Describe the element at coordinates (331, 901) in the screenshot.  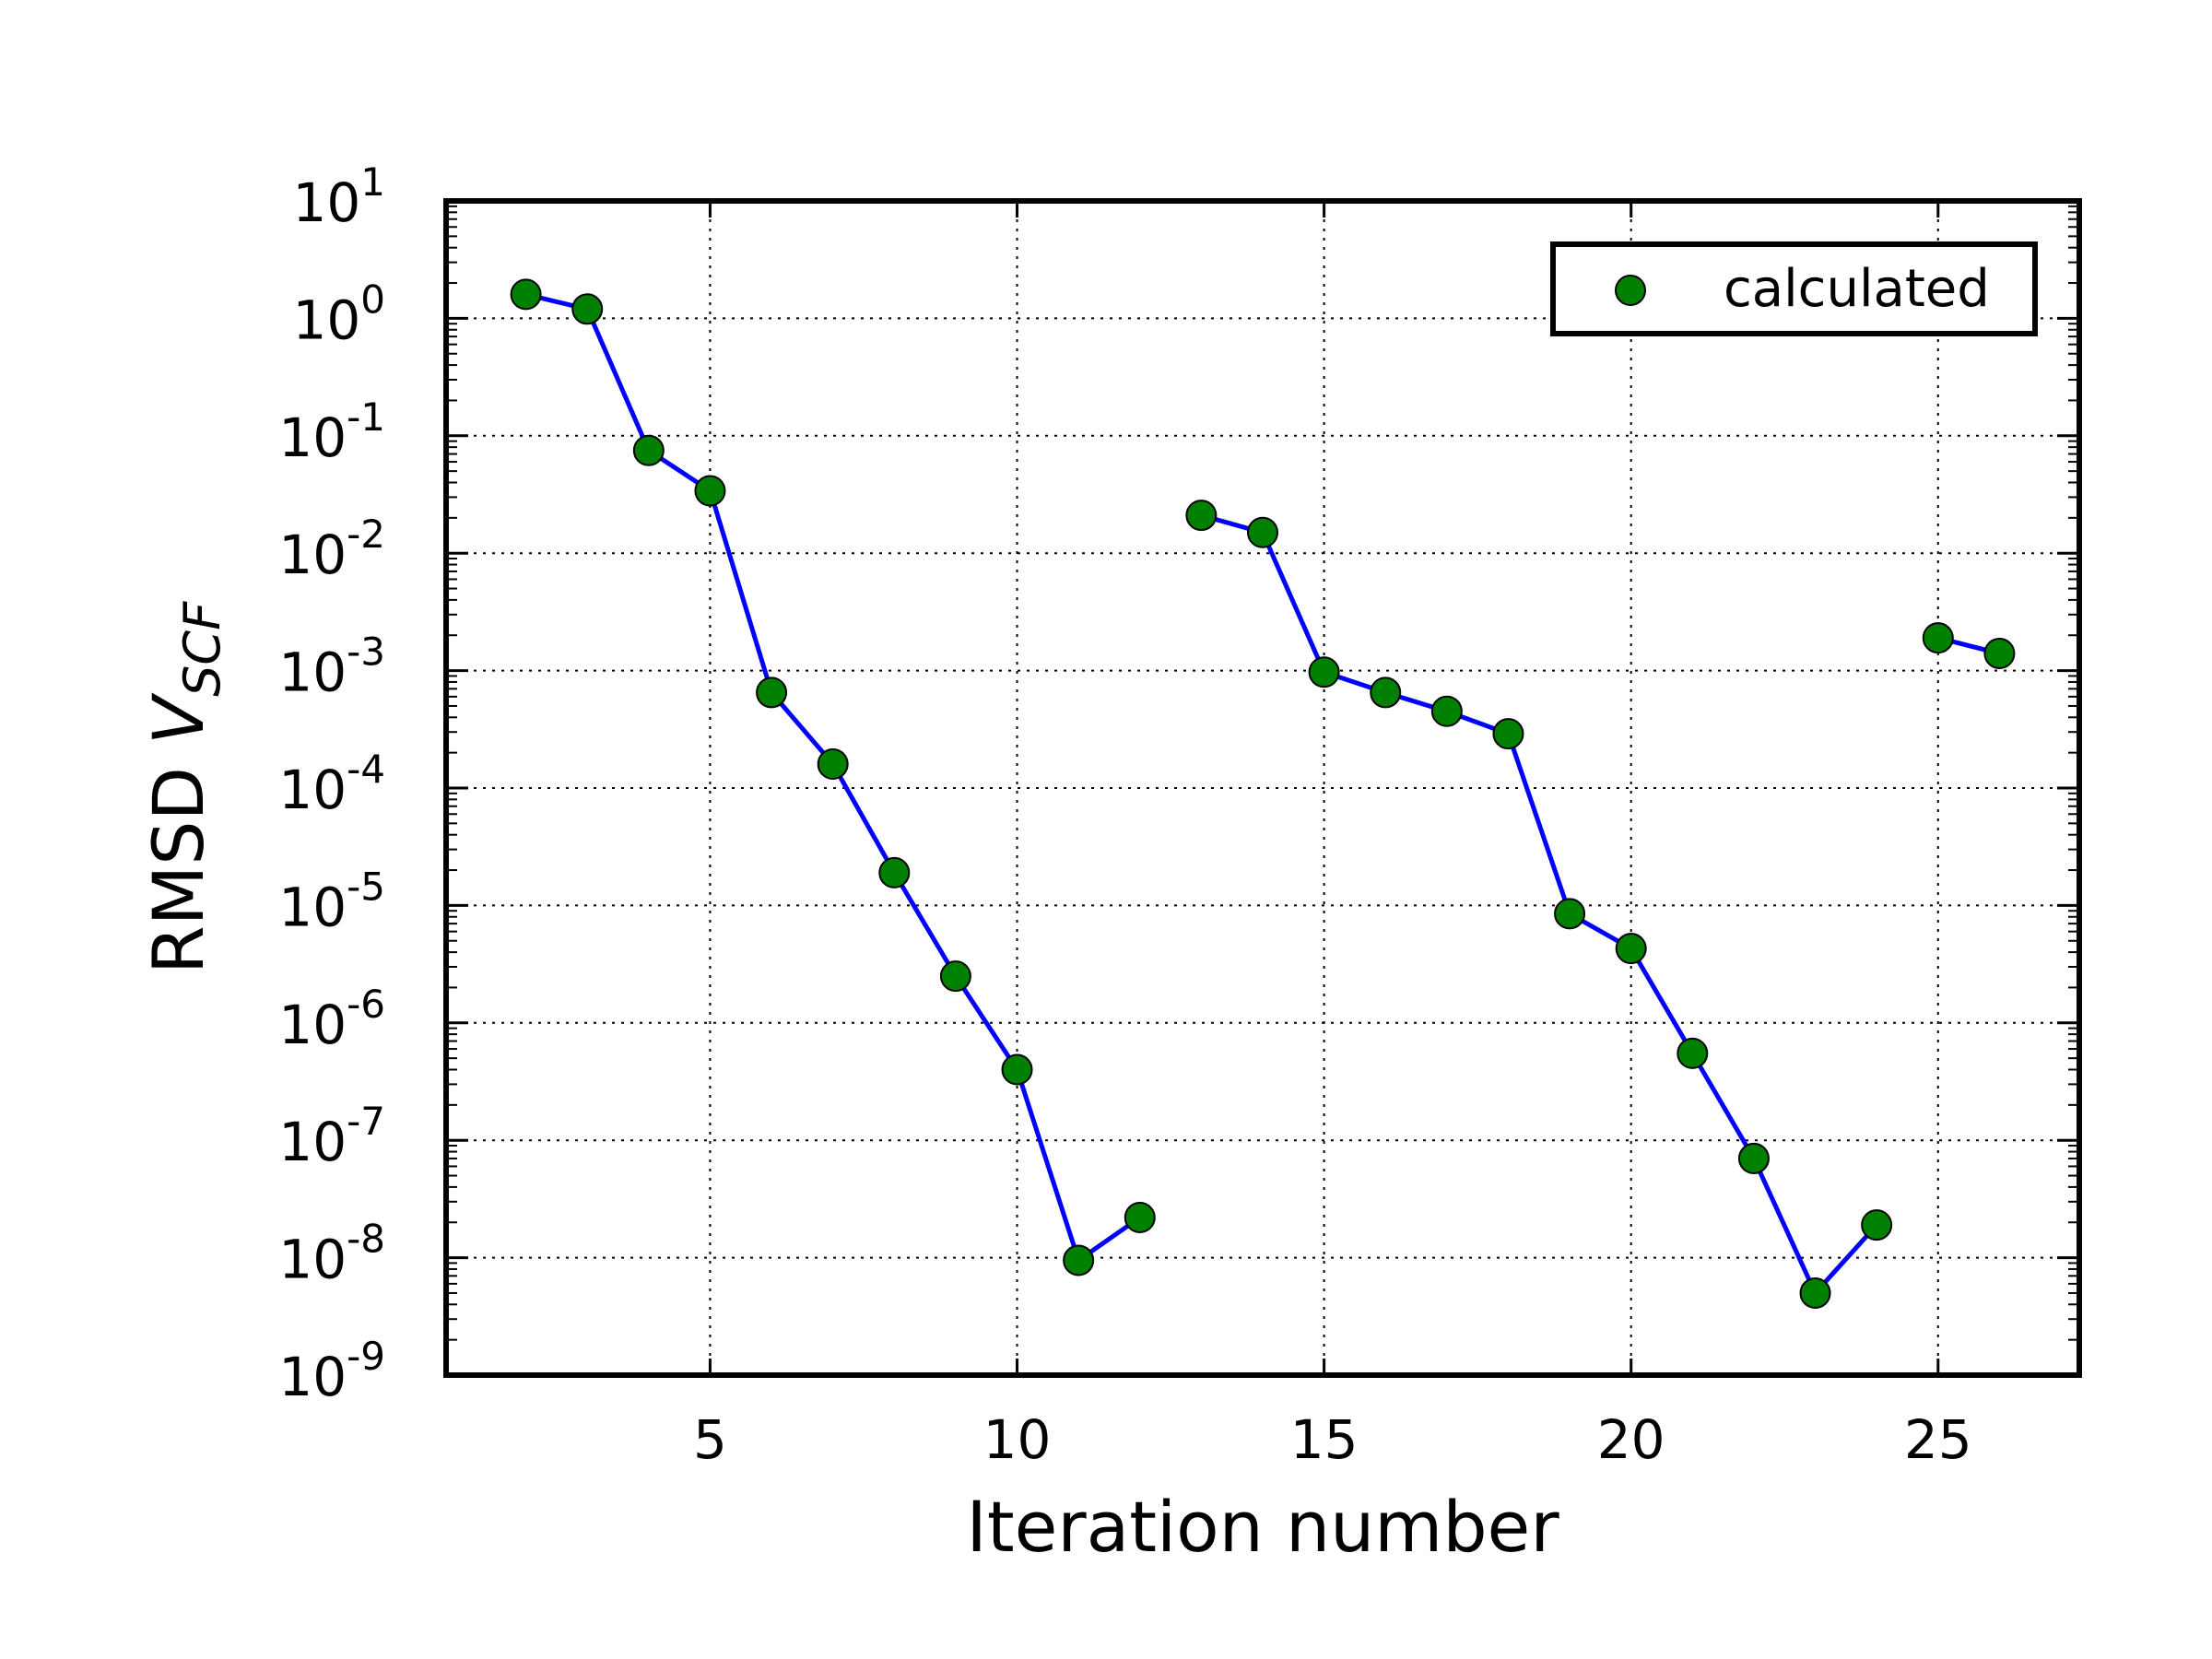
I see `y-tick-label: 10⁻⁵` at that location.